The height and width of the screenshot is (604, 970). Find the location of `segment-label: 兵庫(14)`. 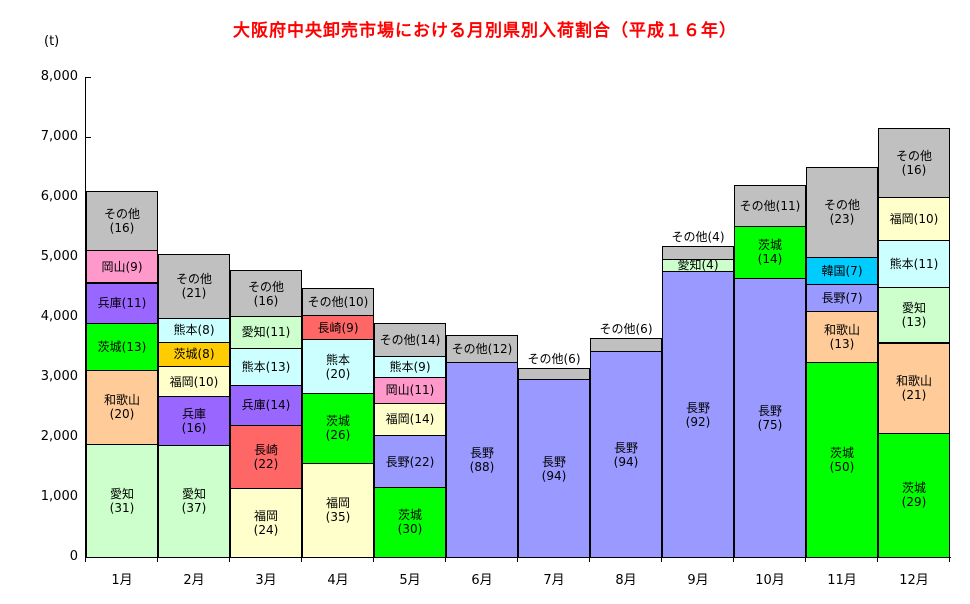

segment-label: 兵庫(14) is located at coordinates (266, 405).